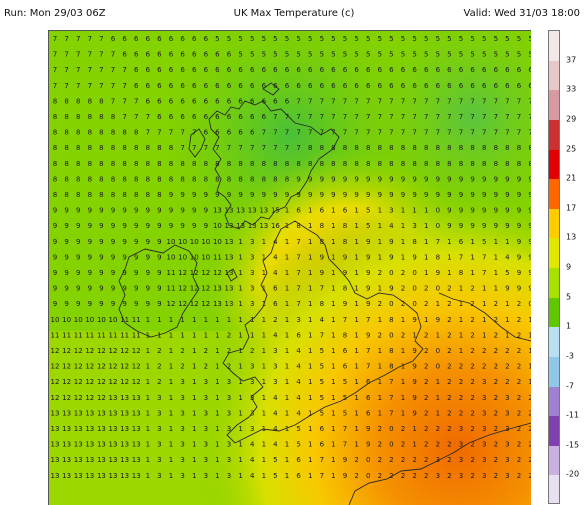 Image resolution: width=588 pixels, height=505 pixels. Describe the element at coordinates (136, 335) in the screenshot. I see `grid-value: 11` at that location.